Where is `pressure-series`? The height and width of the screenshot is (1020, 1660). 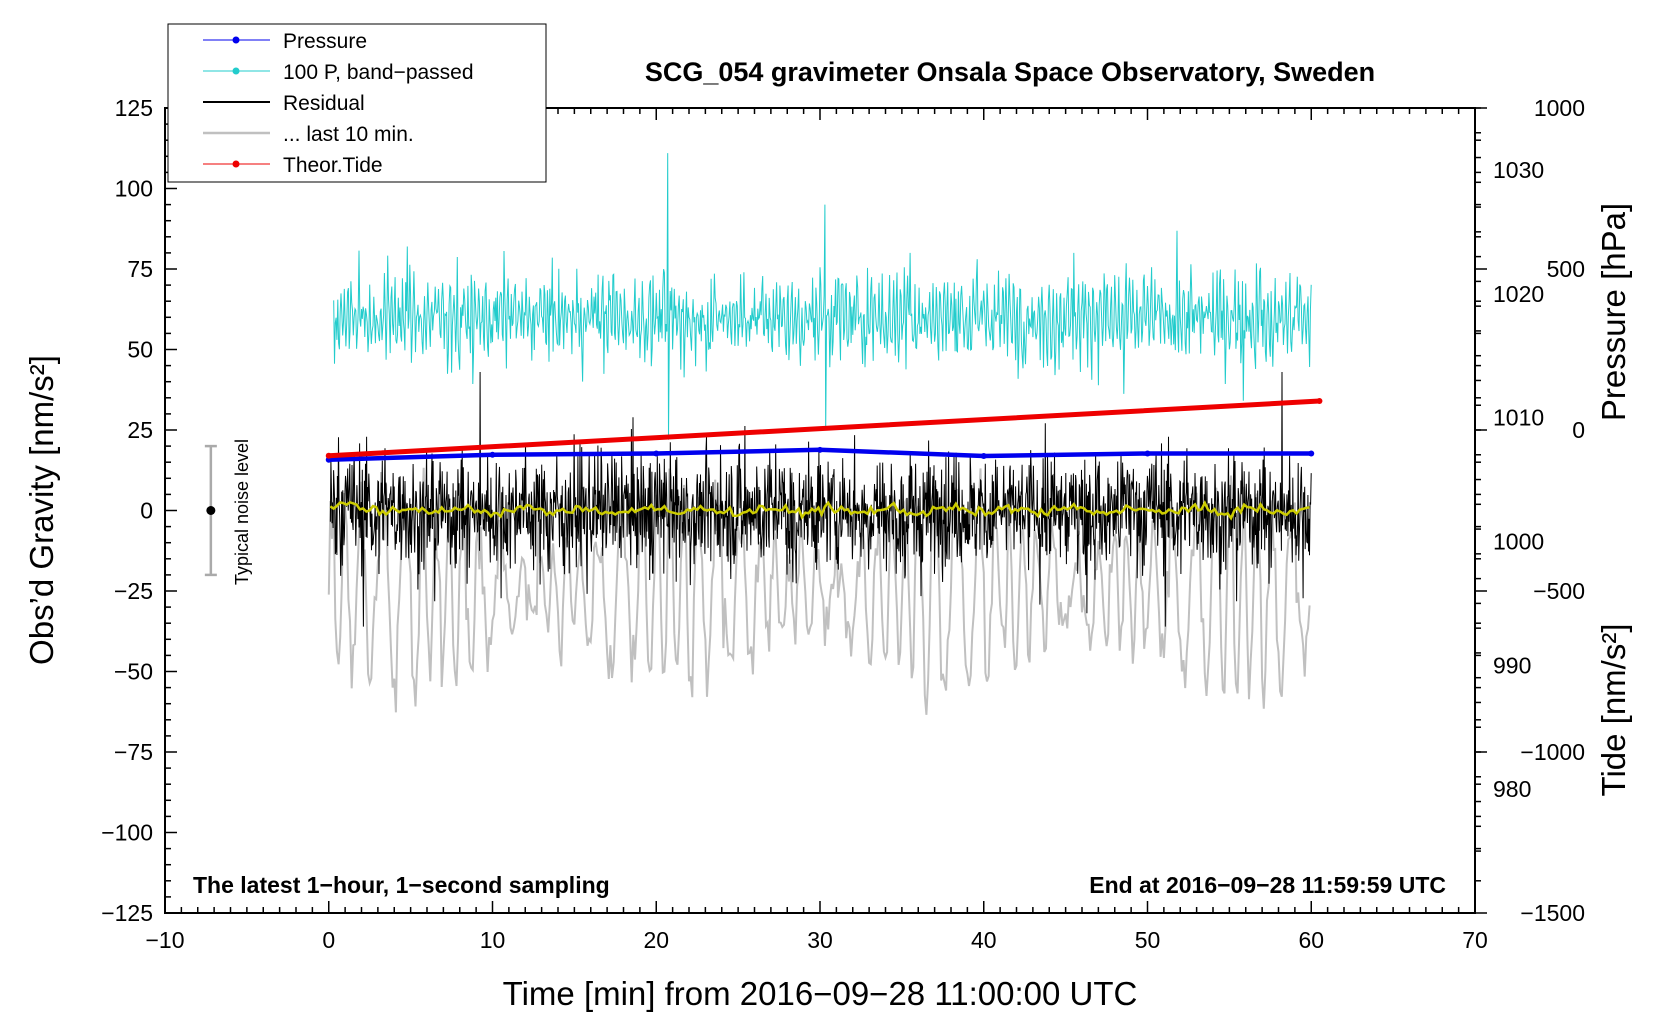 pressure-series is located at coordinates (820, 454).